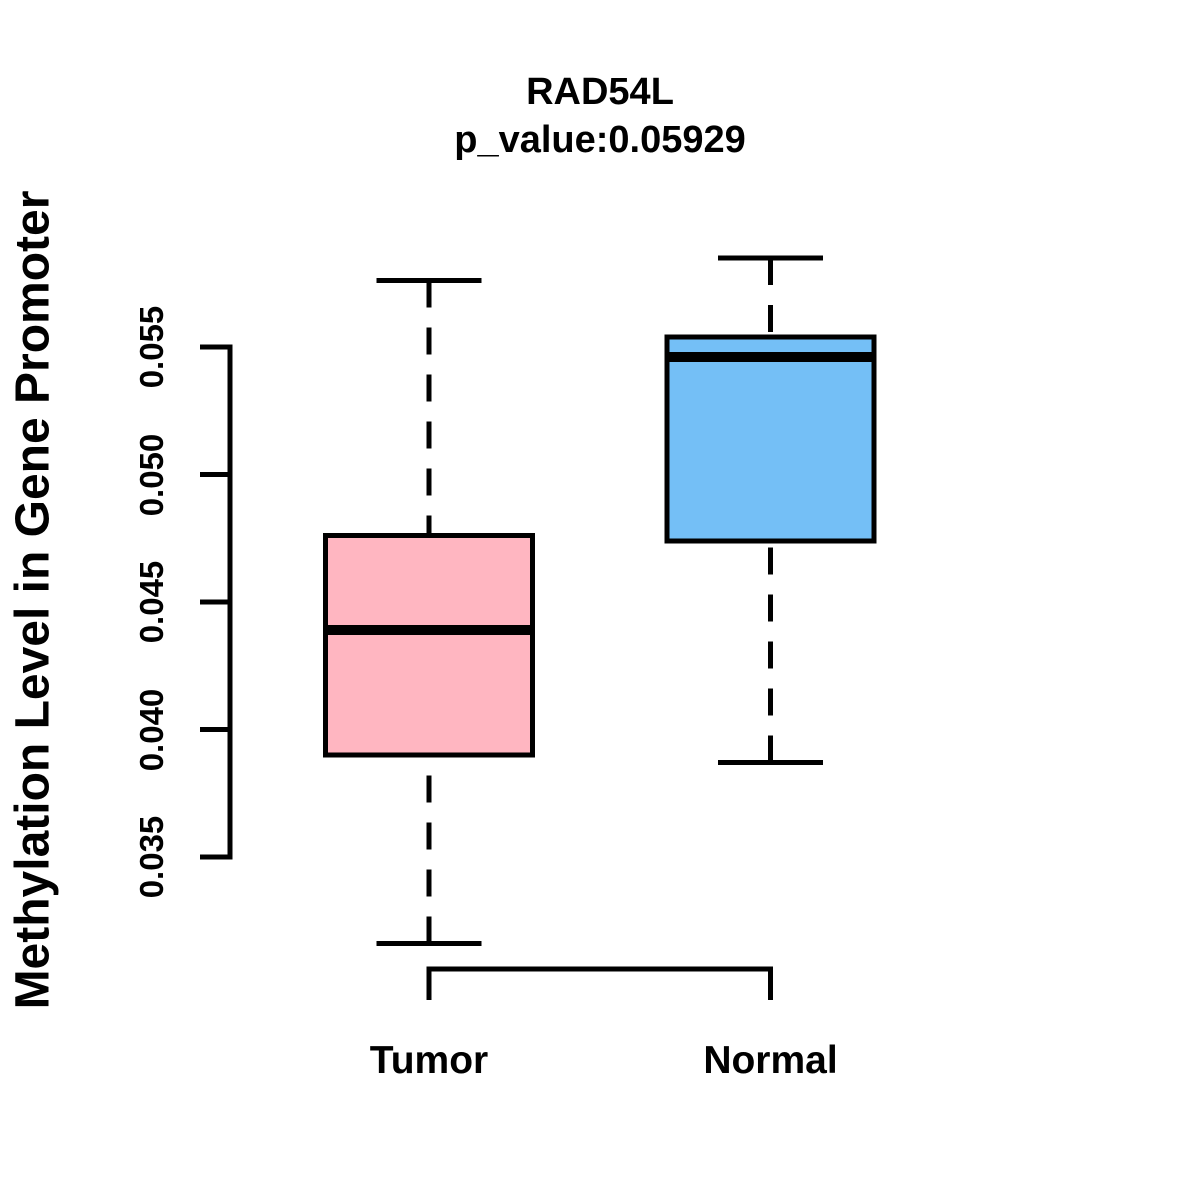 Image resolution: width=1200 pixels, height=1200 pixels. I want to click on y-axis-label: Methylation Level in Gene Promoter, so click(33, 600).